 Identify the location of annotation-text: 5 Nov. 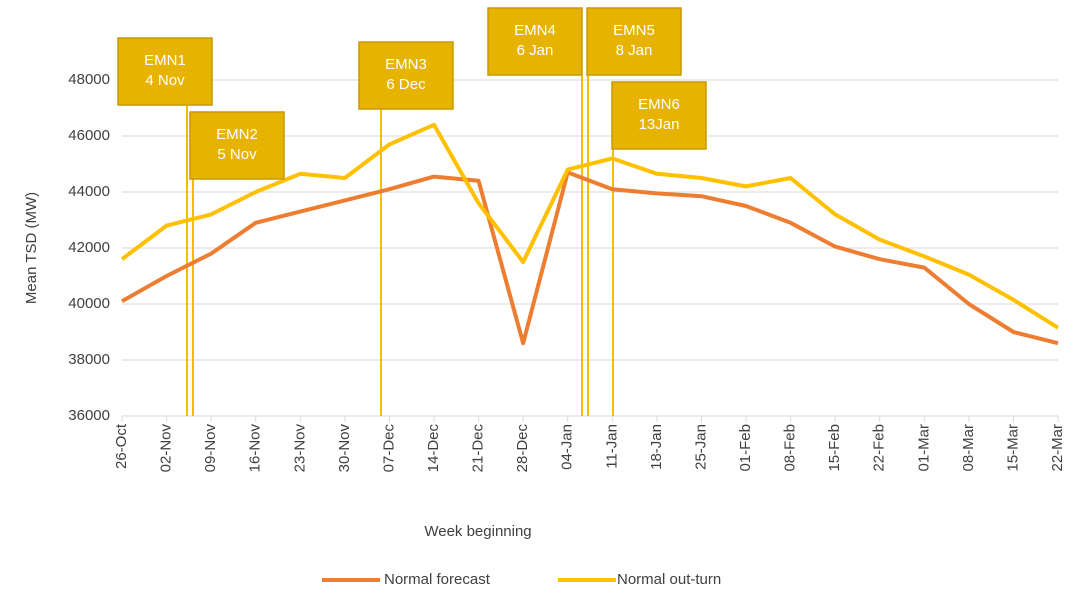
(237, 154).